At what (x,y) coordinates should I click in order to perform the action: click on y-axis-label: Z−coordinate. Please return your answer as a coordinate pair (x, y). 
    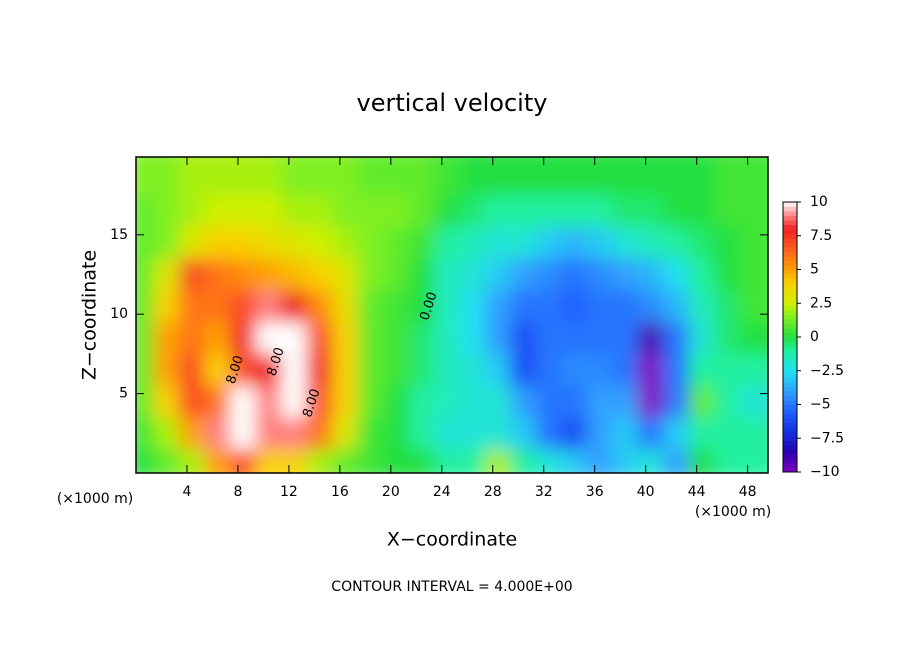
    Looking at the image, I should click on (90, 315).